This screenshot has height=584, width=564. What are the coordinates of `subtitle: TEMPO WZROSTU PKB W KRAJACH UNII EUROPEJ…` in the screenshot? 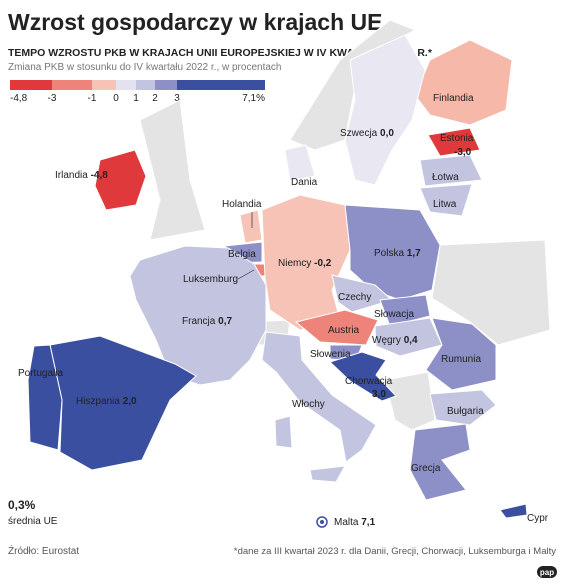 It's located at (220, 53).